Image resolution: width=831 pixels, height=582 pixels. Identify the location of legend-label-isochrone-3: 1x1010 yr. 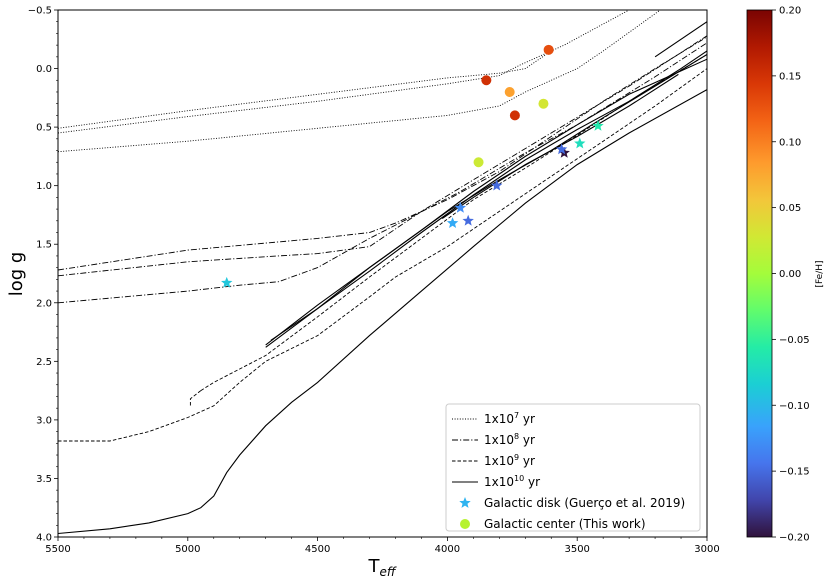
(512, 481).